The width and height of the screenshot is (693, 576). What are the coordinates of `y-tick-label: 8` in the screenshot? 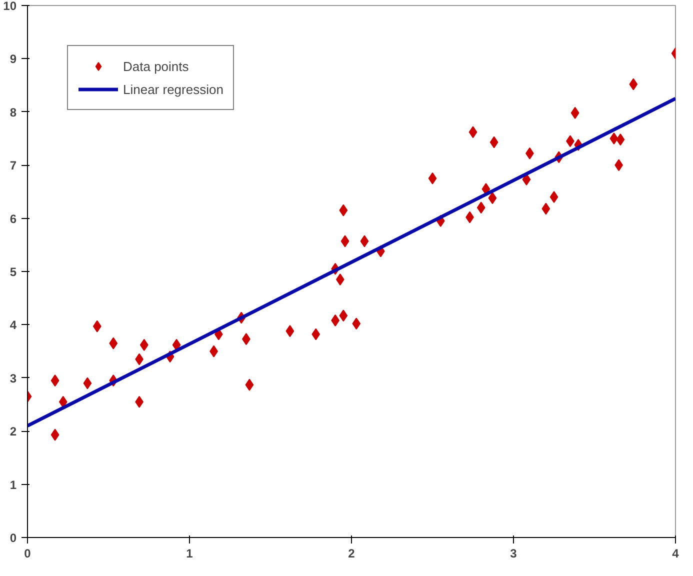 It's located at (13, 112).